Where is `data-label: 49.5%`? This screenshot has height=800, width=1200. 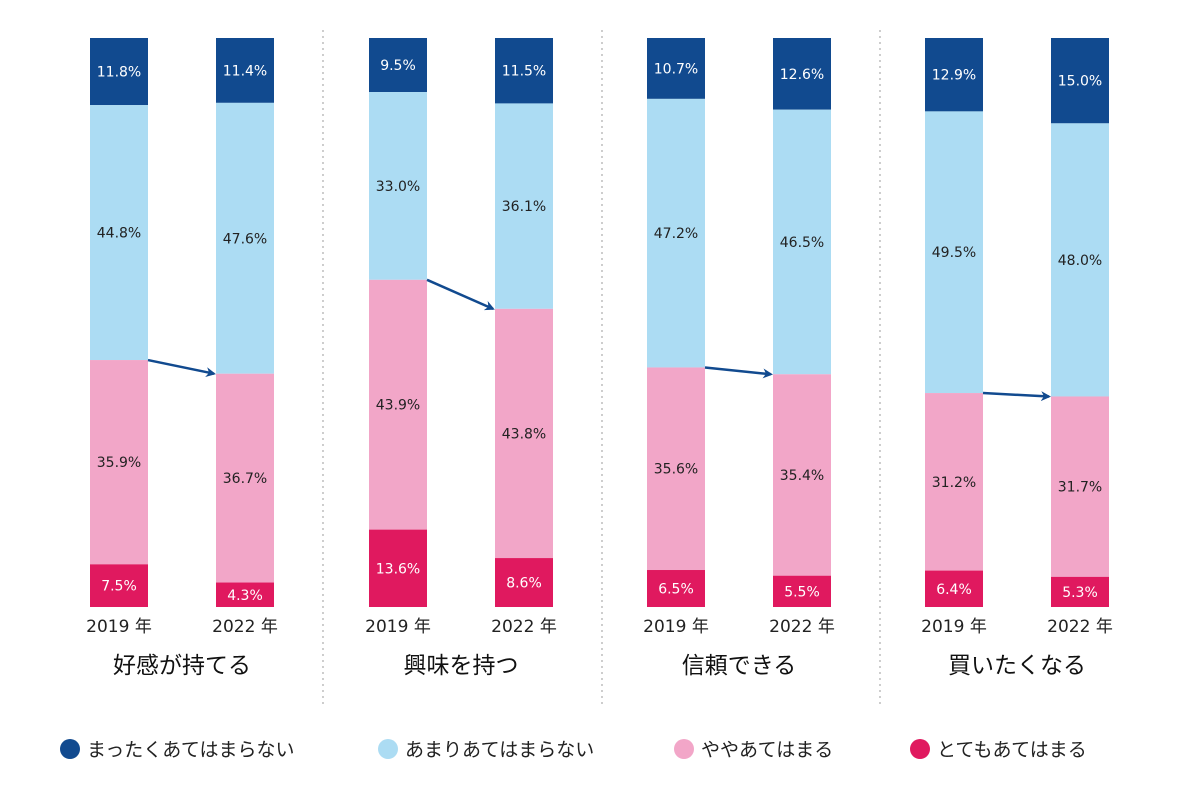 data-label: 49.5% is located at coordinates (954, 253).